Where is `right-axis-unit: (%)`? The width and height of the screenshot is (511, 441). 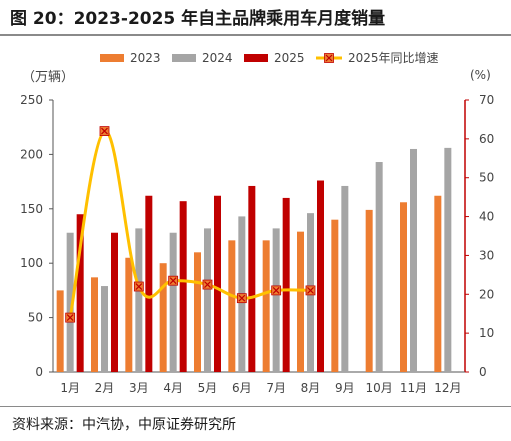 right-axis-unit: (%) is located at coordinates (480, 75).